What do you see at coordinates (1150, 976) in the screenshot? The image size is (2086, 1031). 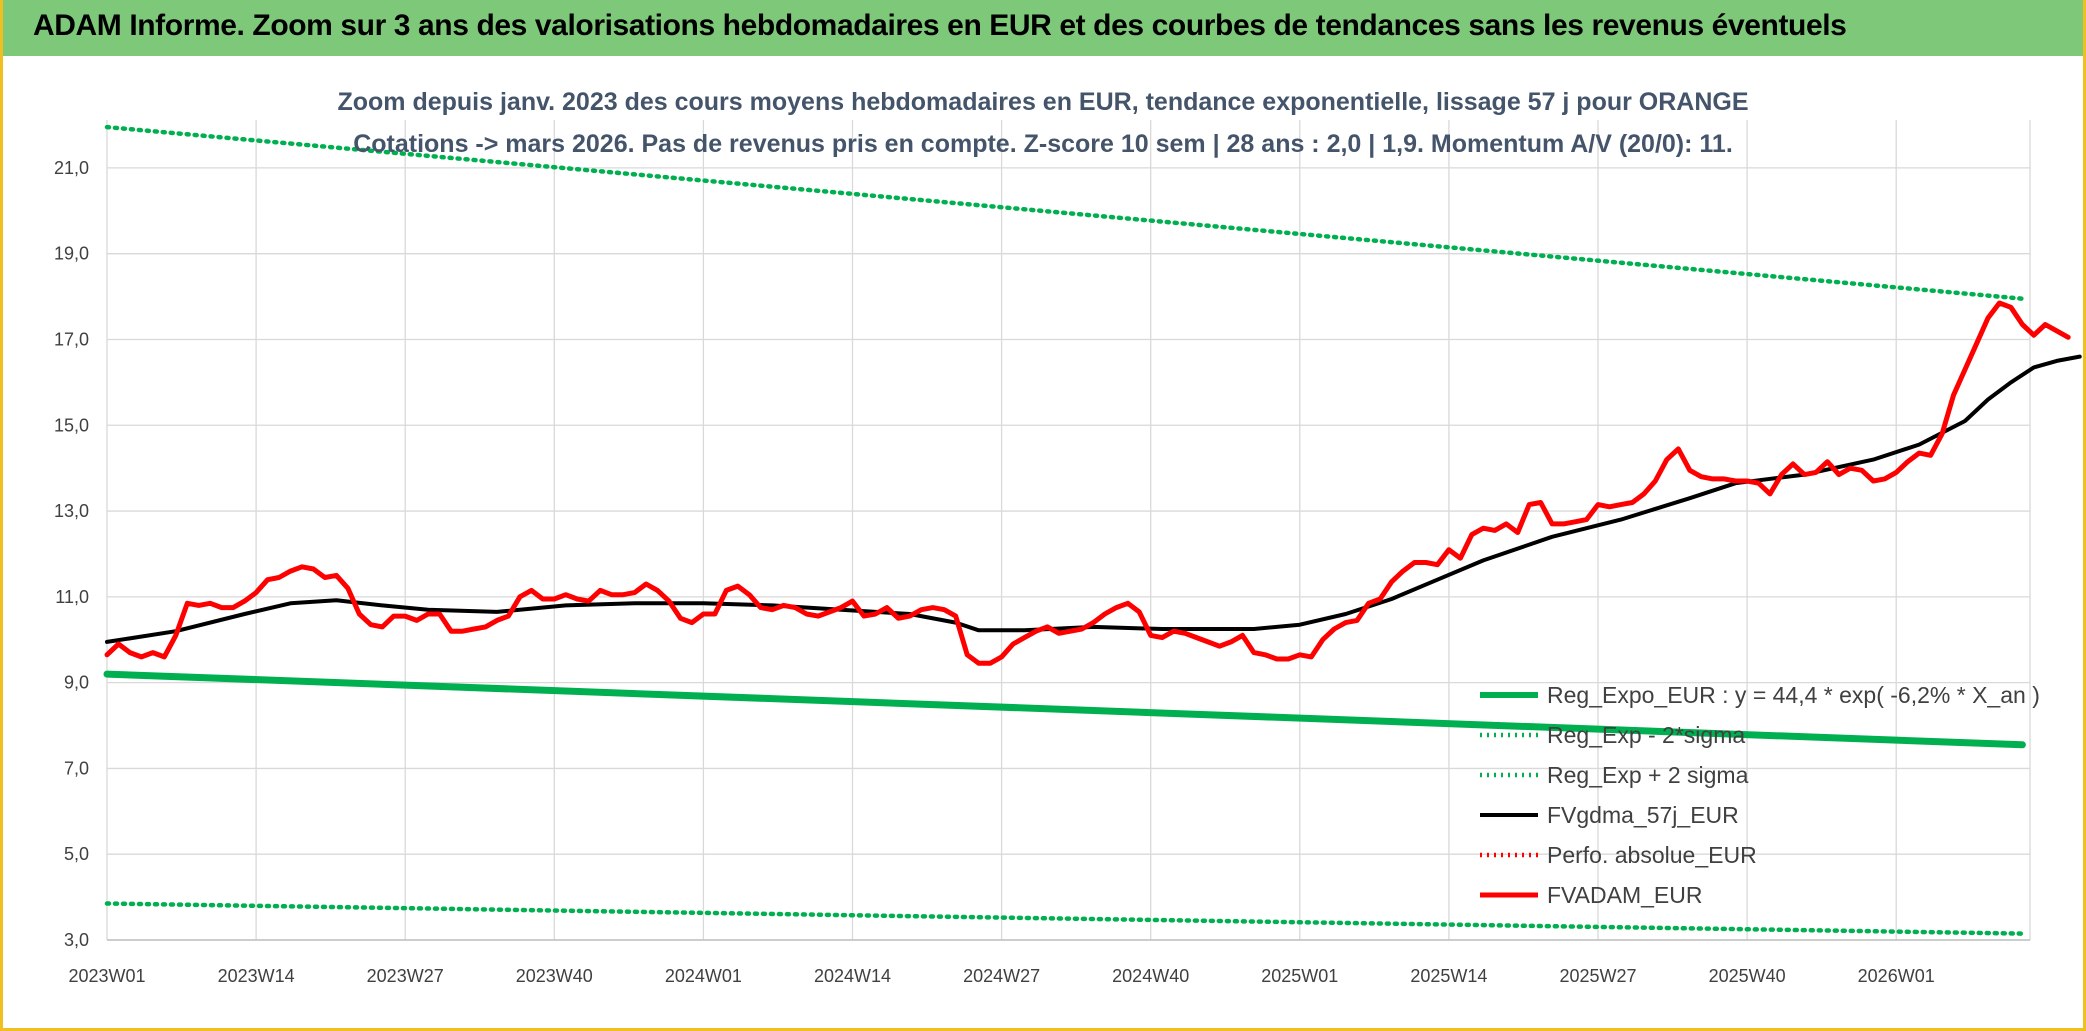 I see `x-tick-label: 2024W40` at bounding box center [1150, 976].